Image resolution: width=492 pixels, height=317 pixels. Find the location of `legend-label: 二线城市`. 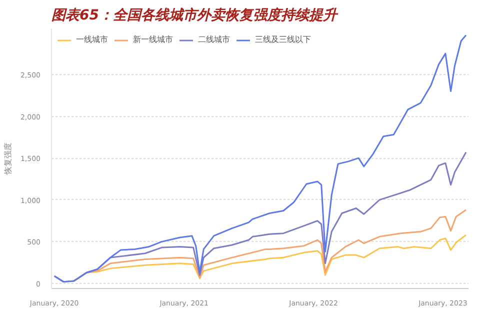

legend-label: 二线城市 is located at coordinates (214, 39).